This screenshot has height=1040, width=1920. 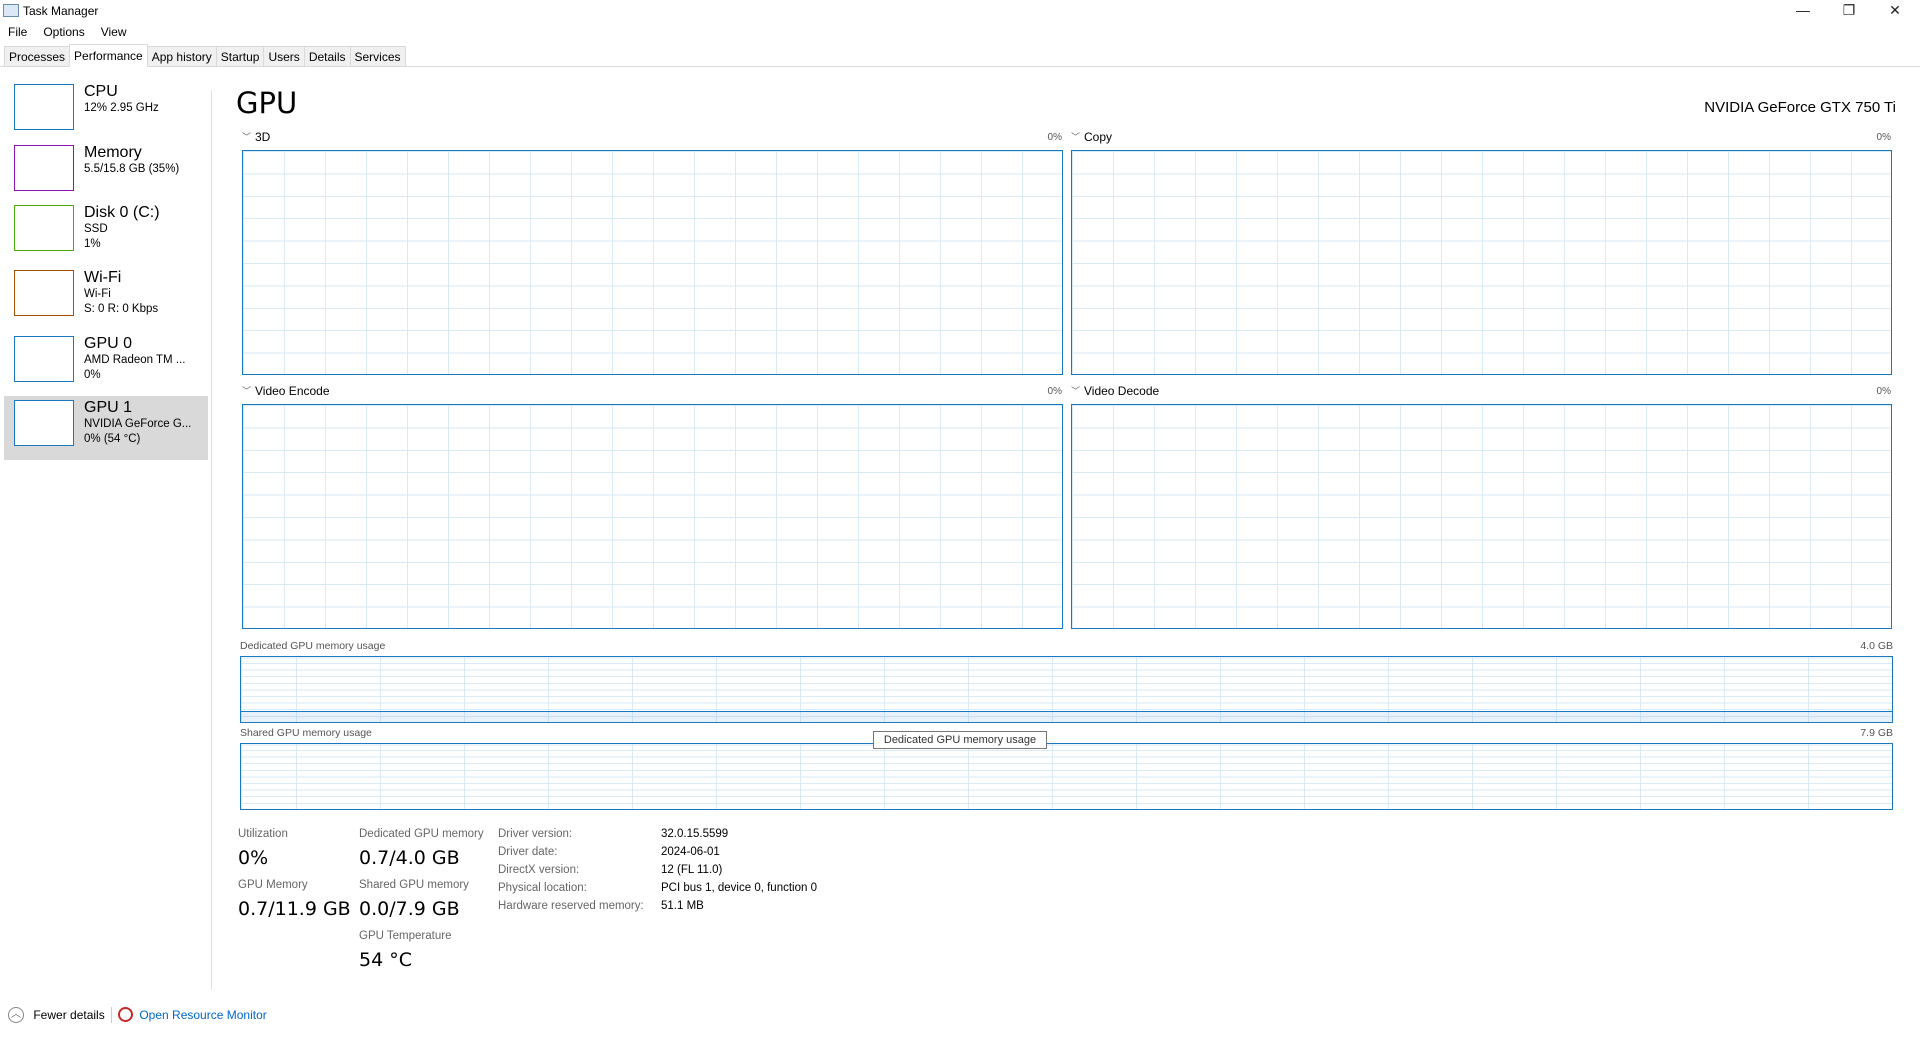 What do you see at coordinates (1481, 262) in the screenshot?
I see `engine-chart-copy` at bounding box center [1481, 262].